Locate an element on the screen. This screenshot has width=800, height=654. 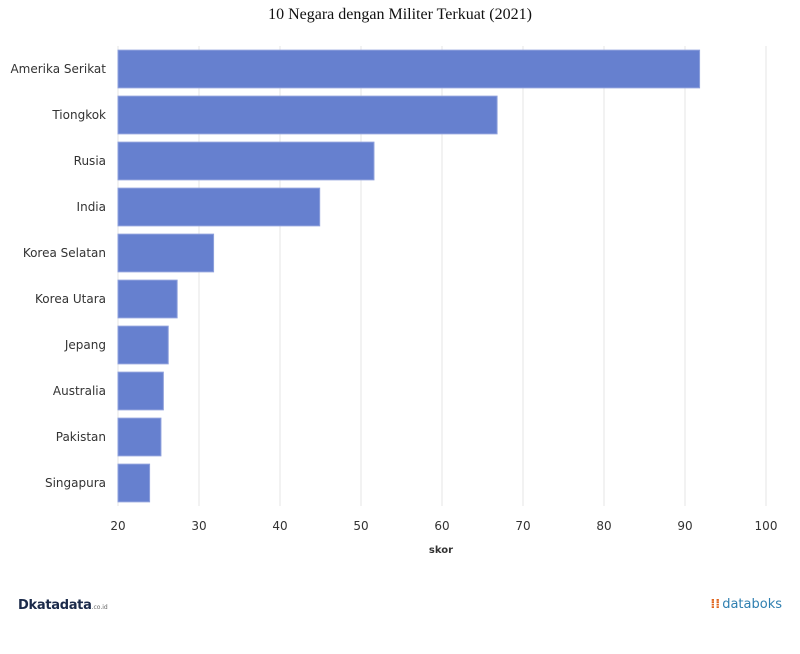
x-tick-label: 100 is located at coordinates (766, 526).